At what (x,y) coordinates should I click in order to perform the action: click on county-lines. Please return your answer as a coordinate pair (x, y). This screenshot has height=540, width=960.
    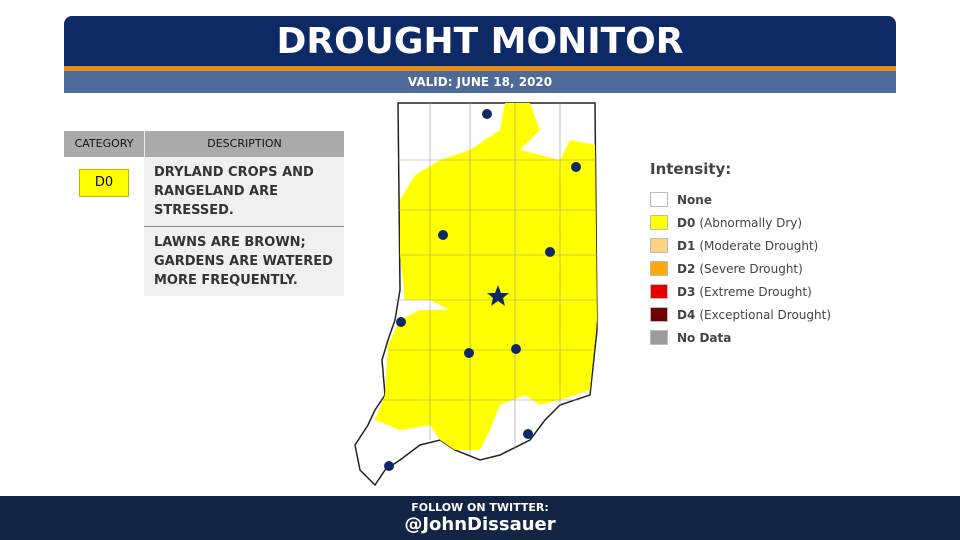
    Looking at the image, I should click on (488, 279).